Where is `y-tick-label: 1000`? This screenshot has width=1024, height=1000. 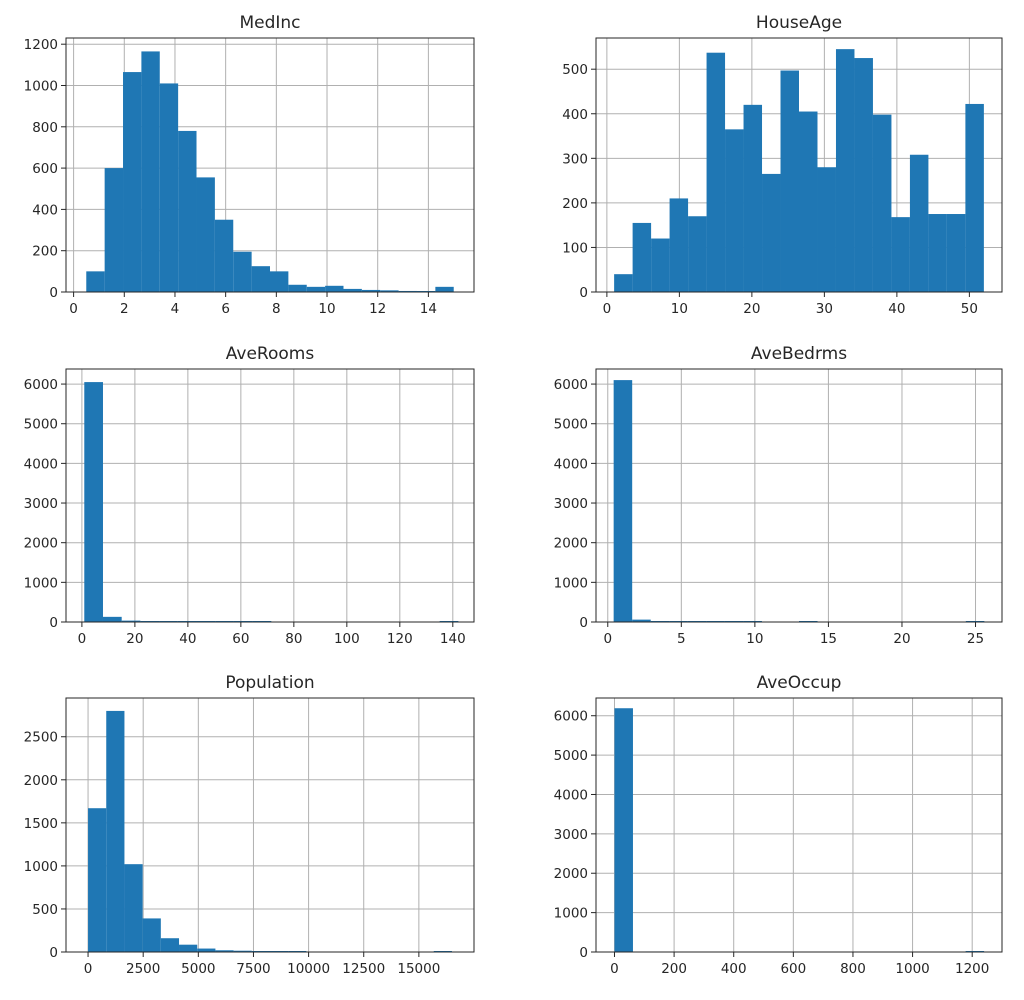 y-tick-label: 1000 is located at coordinates (571, 914).